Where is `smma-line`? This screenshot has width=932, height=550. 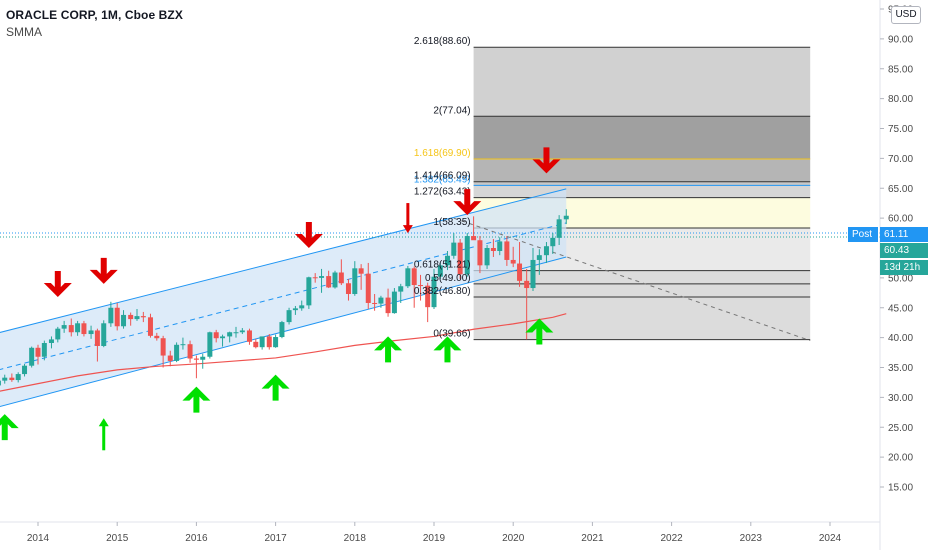 smma-line is located at coordinates (283, 352).